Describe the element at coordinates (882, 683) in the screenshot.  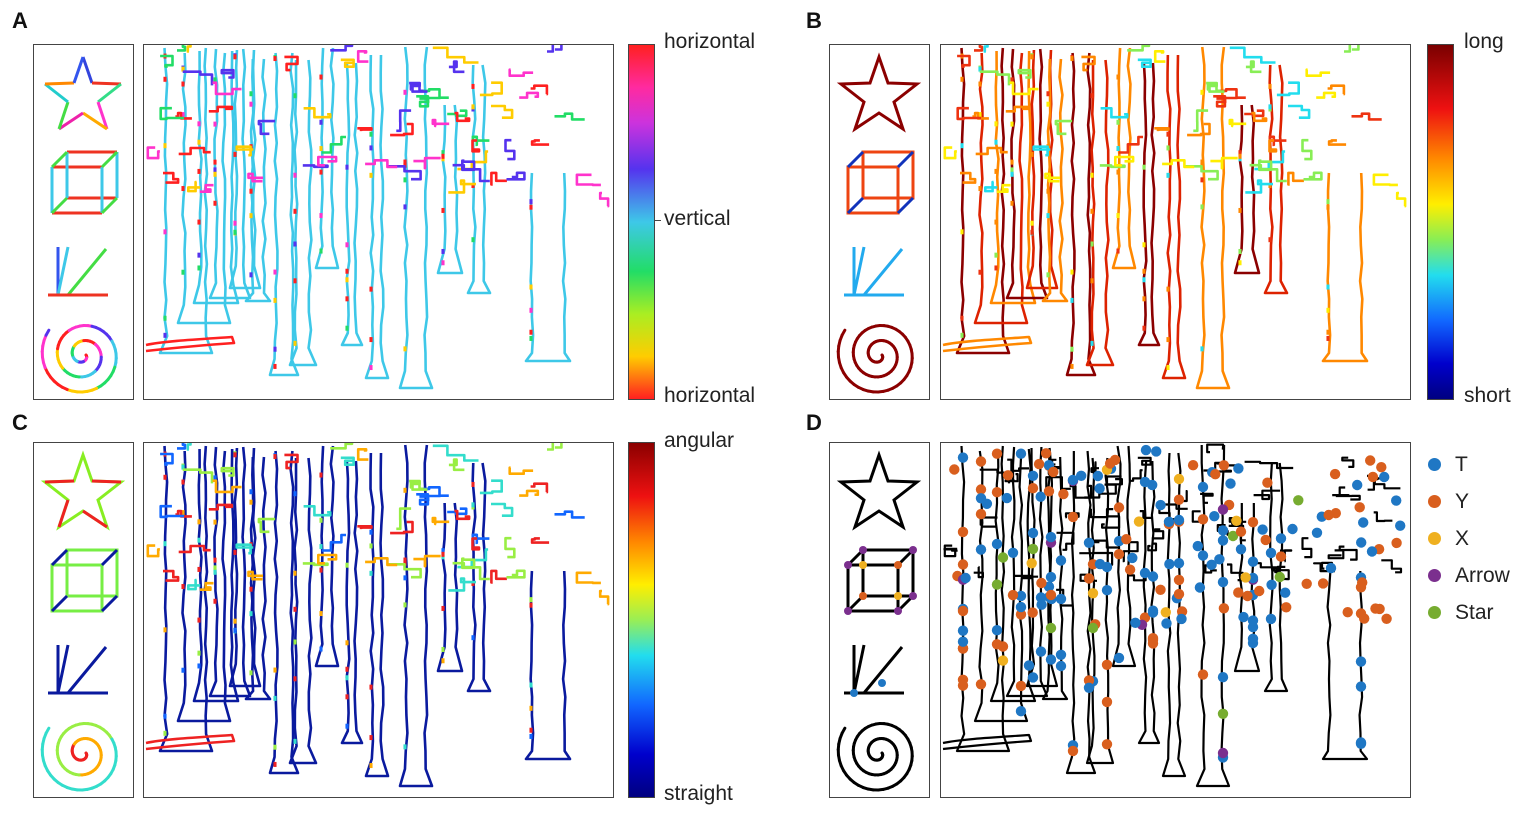
I see `junction-dot-t2` at that location.